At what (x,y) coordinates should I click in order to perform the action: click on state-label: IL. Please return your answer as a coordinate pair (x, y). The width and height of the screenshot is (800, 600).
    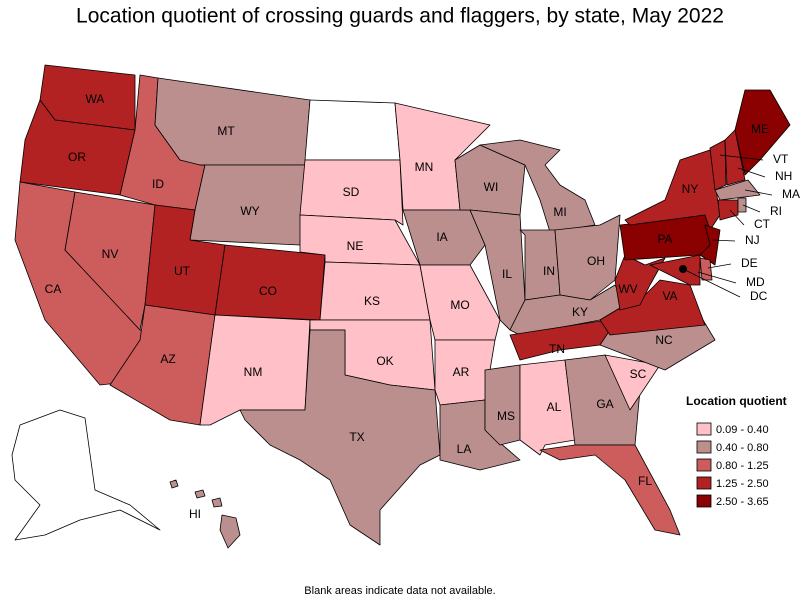
    Looking at the image, I should click on (507, 274).